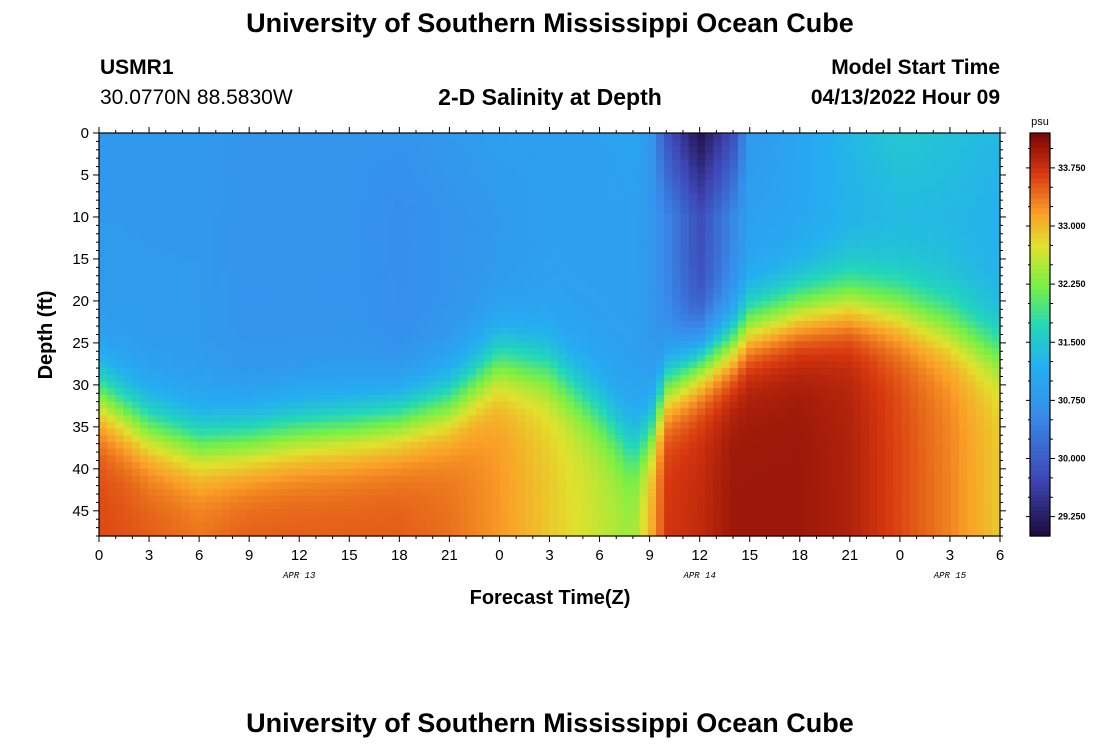 This screenshot has width=1100, height=750. Describe the element at coordinates (905, 97) in the screenshot. I see `model-start-value: 04/13/2022 Hour 09` at that location.